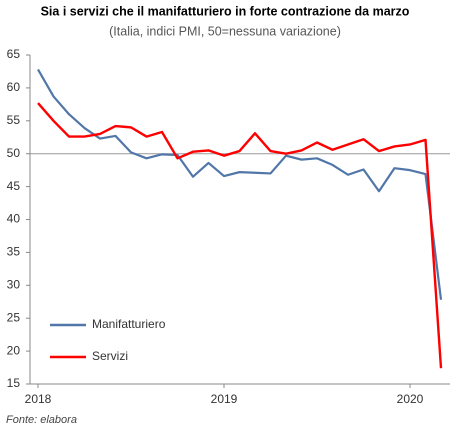 This screenshot has height=432, width=450. What do you see at coordinates (14, 284) in the screenshot?
I see `y-tick-label: 30` at bounding box center [14, 284].